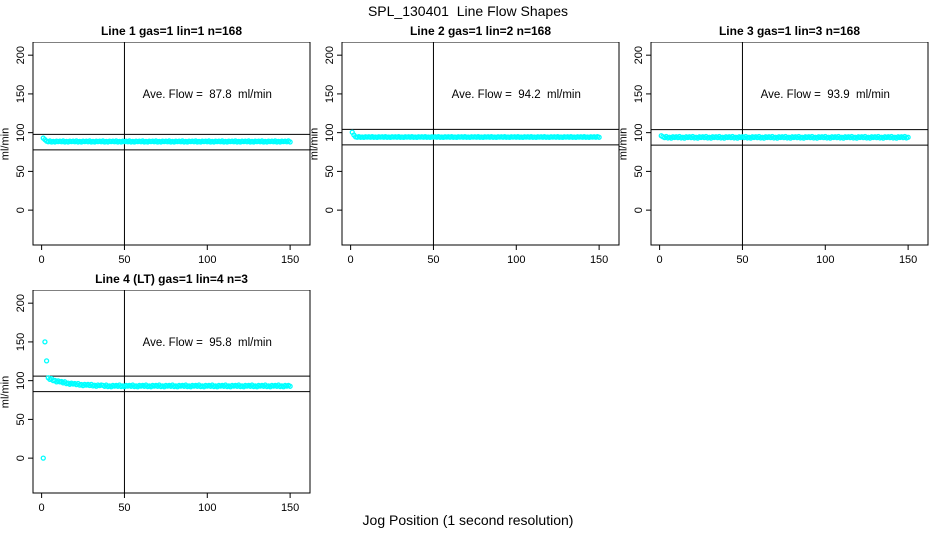 The image size is (936, 540). What do you see at coordinates (480, 31) in the screenshot?
I see `panel-title: Line 2 gas=1 lin=2 n=168` at bounding box center [480, 31].